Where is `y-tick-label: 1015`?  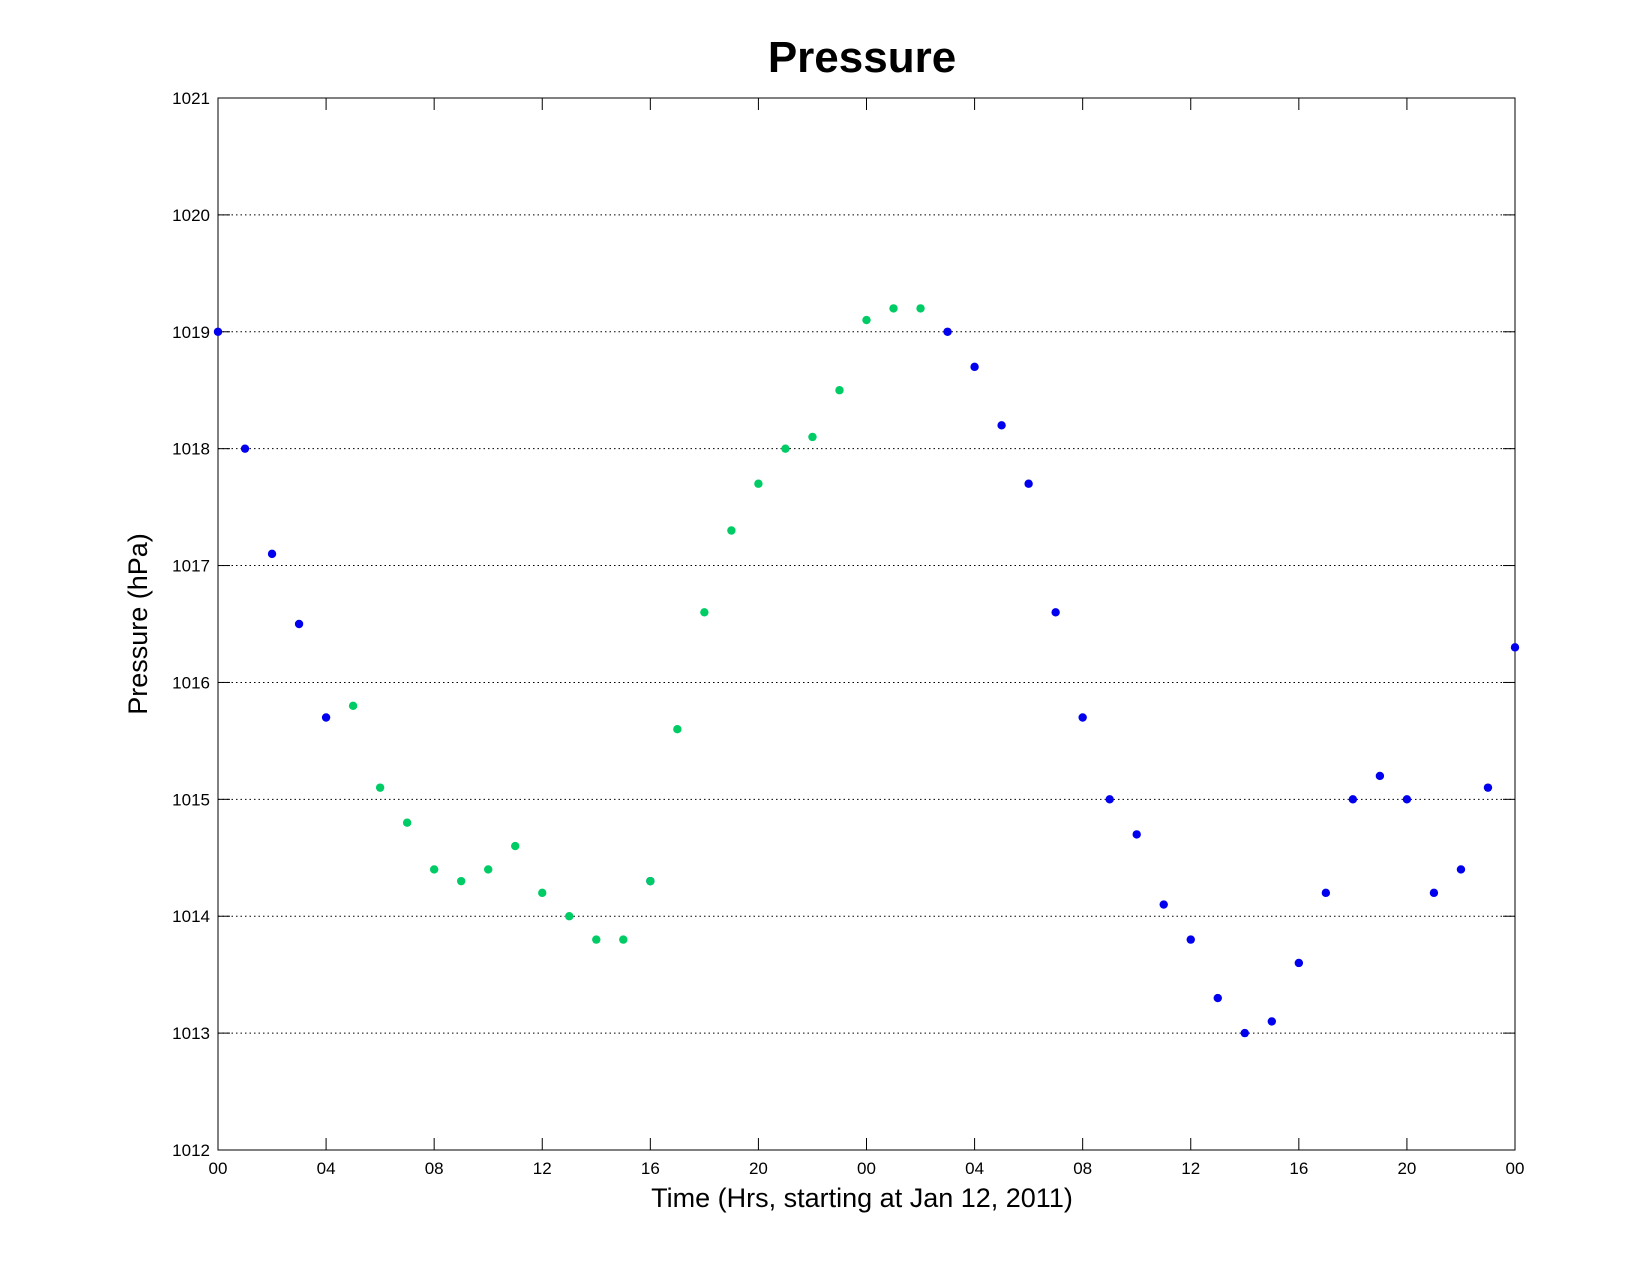 y-tick-label: 1015 is located at coordinates (191, 799).